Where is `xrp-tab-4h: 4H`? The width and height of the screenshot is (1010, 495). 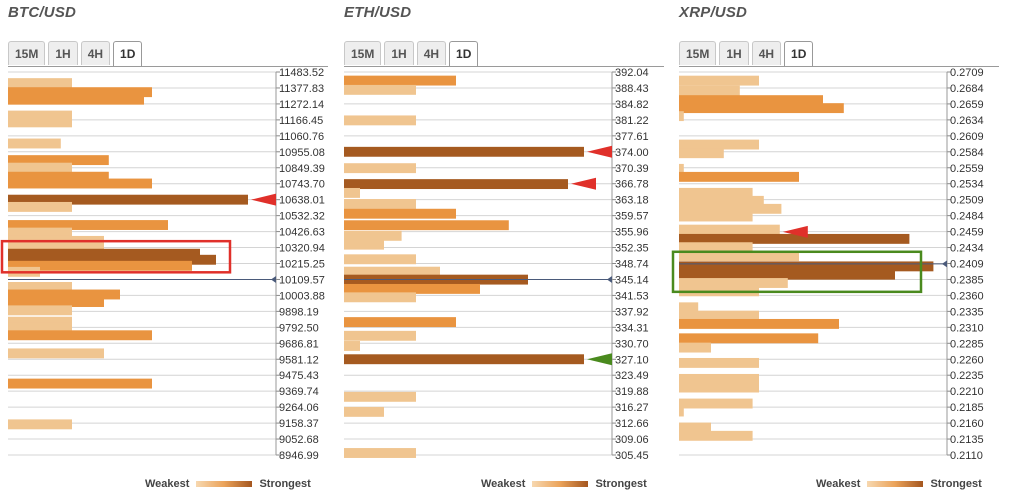
xrp-tab-4h: 4H is located at coordinates (766, 53).